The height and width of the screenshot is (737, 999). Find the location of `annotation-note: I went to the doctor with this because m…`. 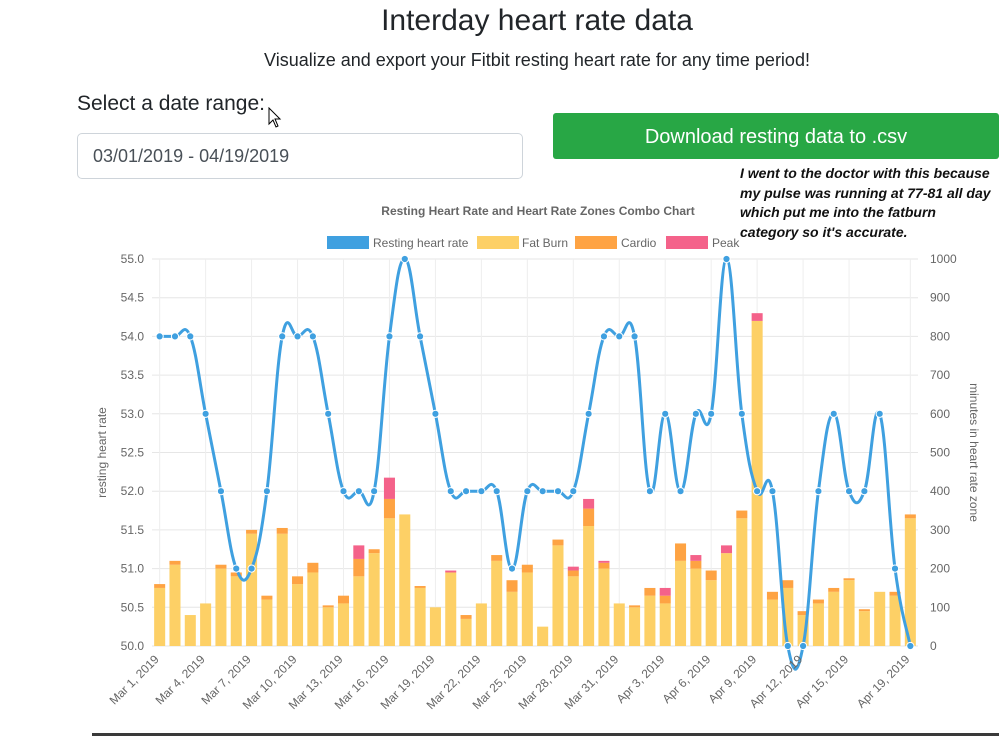

annotation-note: I went to the doctor with this because m… is located at coordinates (865, 202).